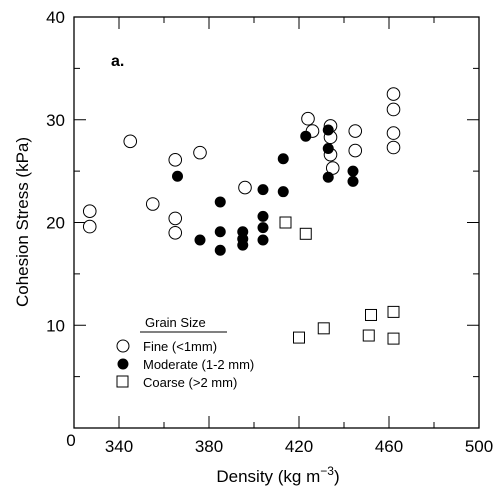 Image resolution: width=493 pixels, height=490 pixels. I want to click on x-tick-label: 500, so click(479, 446).